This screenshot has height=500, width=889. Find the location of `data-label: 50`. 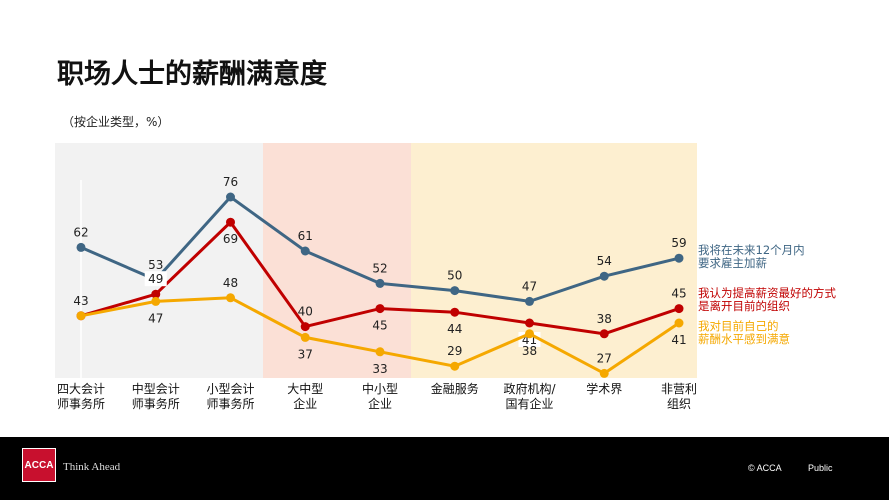

data-label: 50 is located at coordinates (454, 276).